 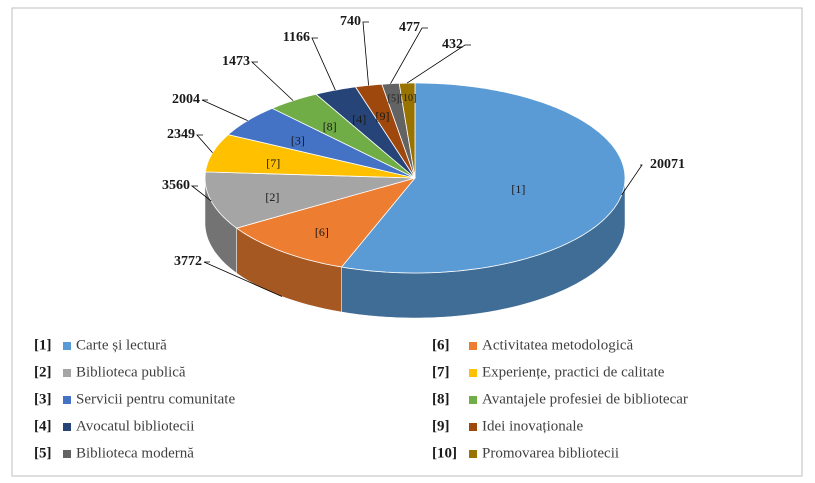 I want to click on data-label: 1166, so click(x=296, y=37).